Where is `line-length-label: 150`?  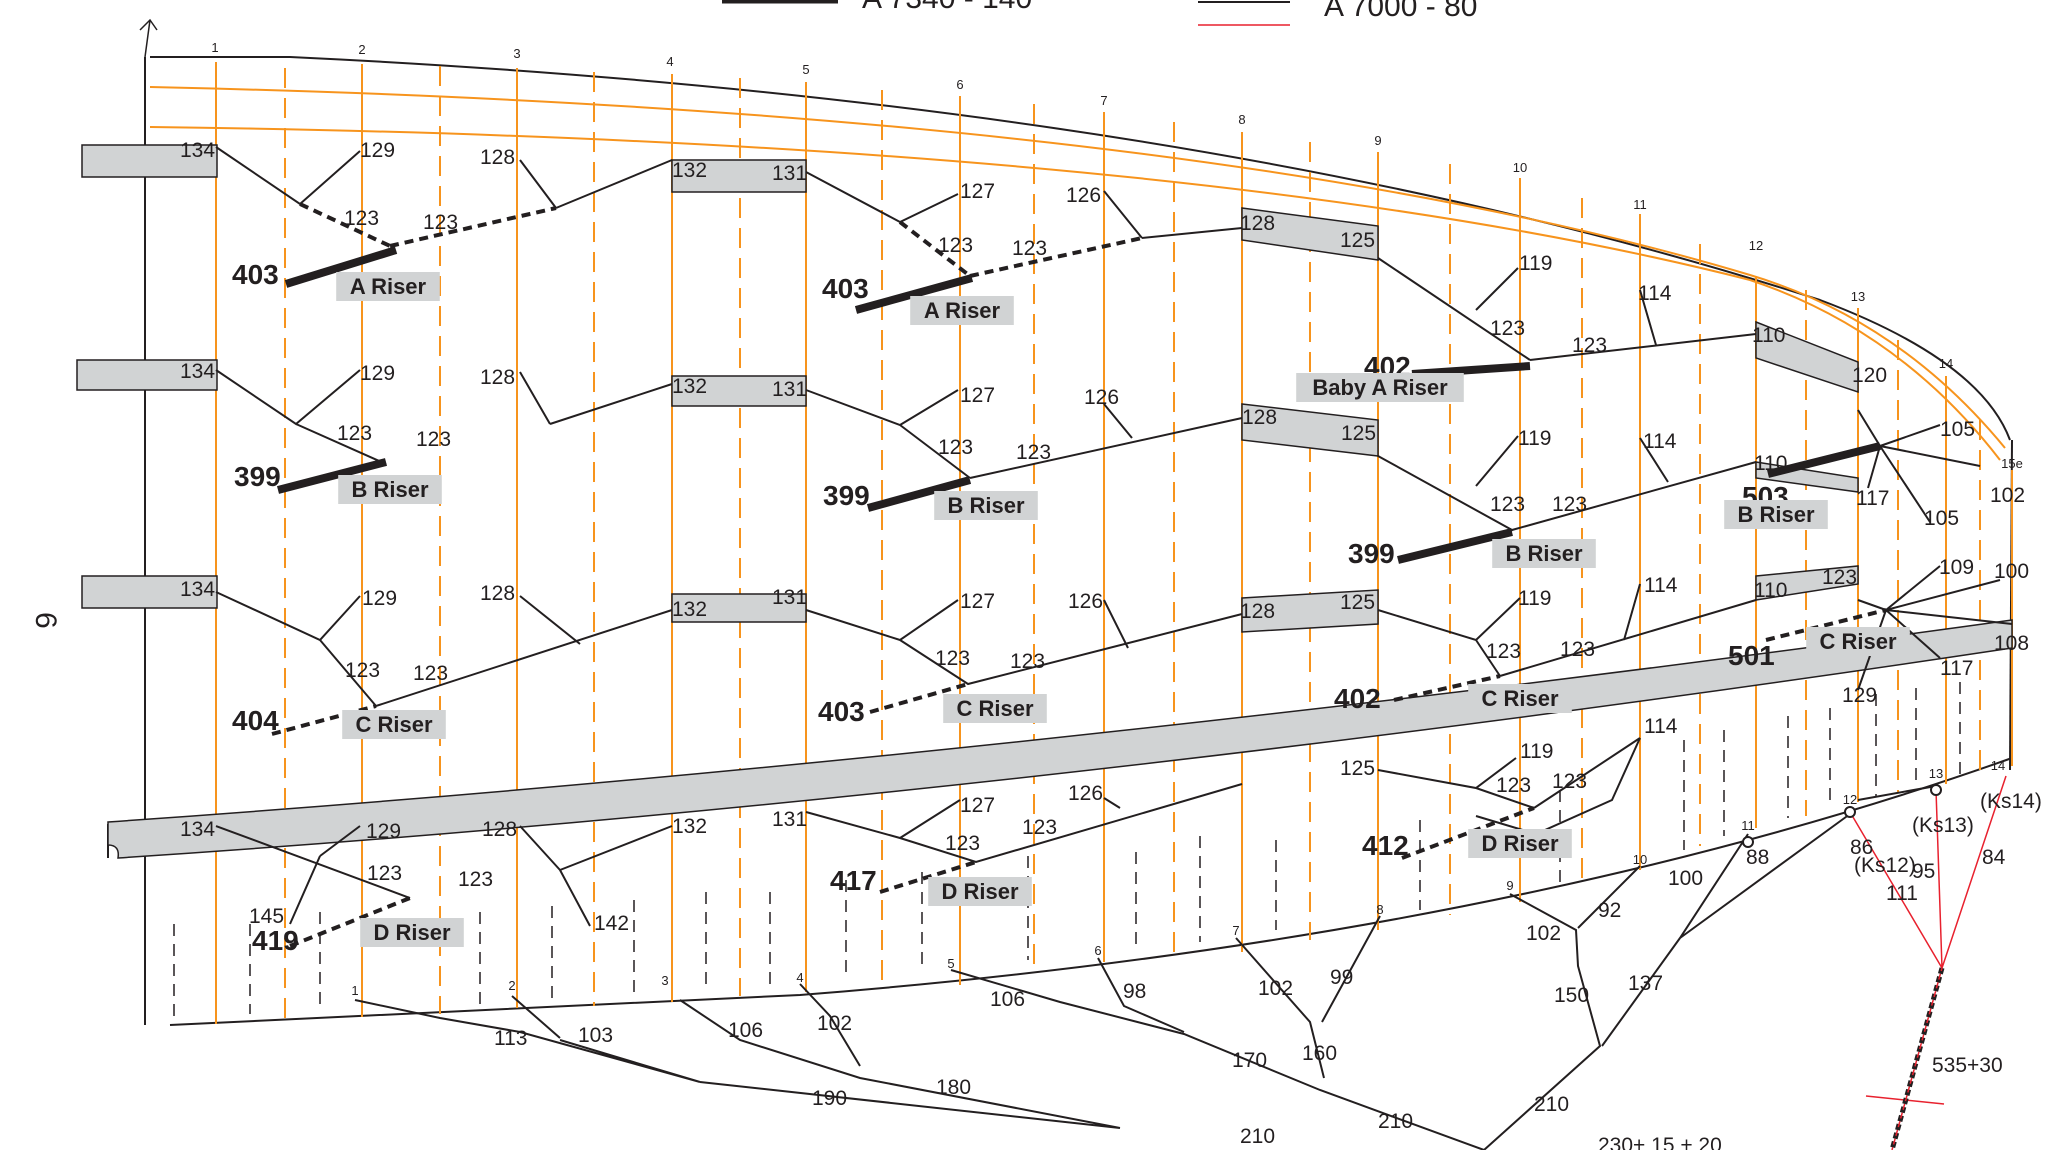
line-length-label: 150 is located at coordinates (1571, 995).